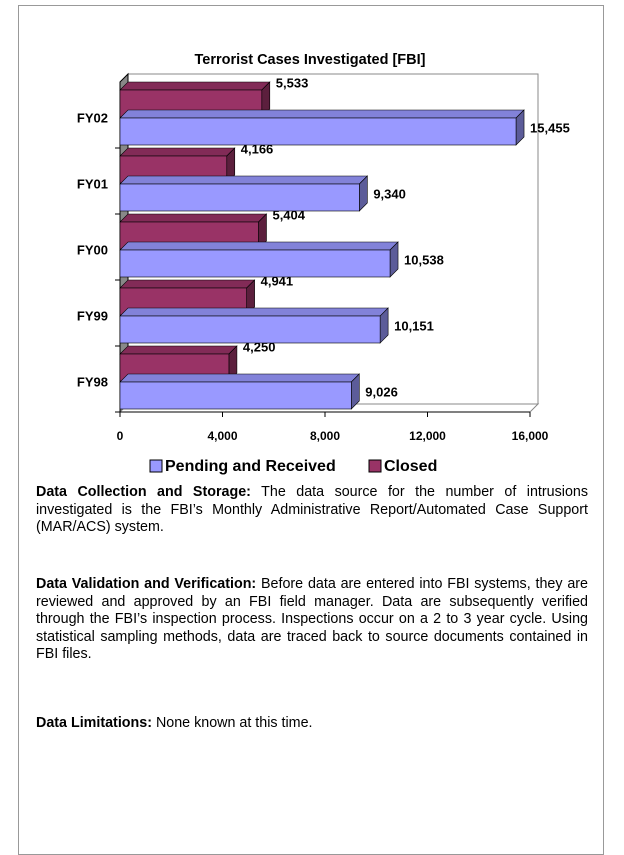  What do you see at coordinates (325, 436) in the screenshot?
I see `x-tick-label: 8,000` at bounding box center [325, 436].